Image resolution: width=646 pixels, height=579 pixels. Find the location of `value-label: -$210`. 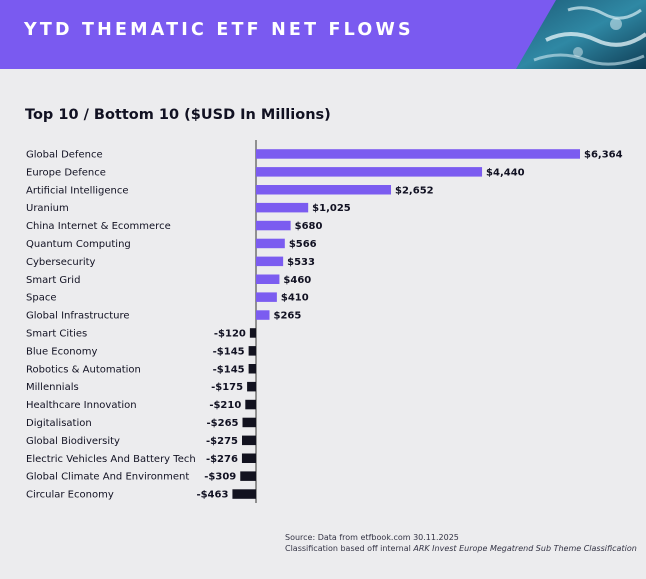

value-label: -$210 is located at coordinates (225, 405).